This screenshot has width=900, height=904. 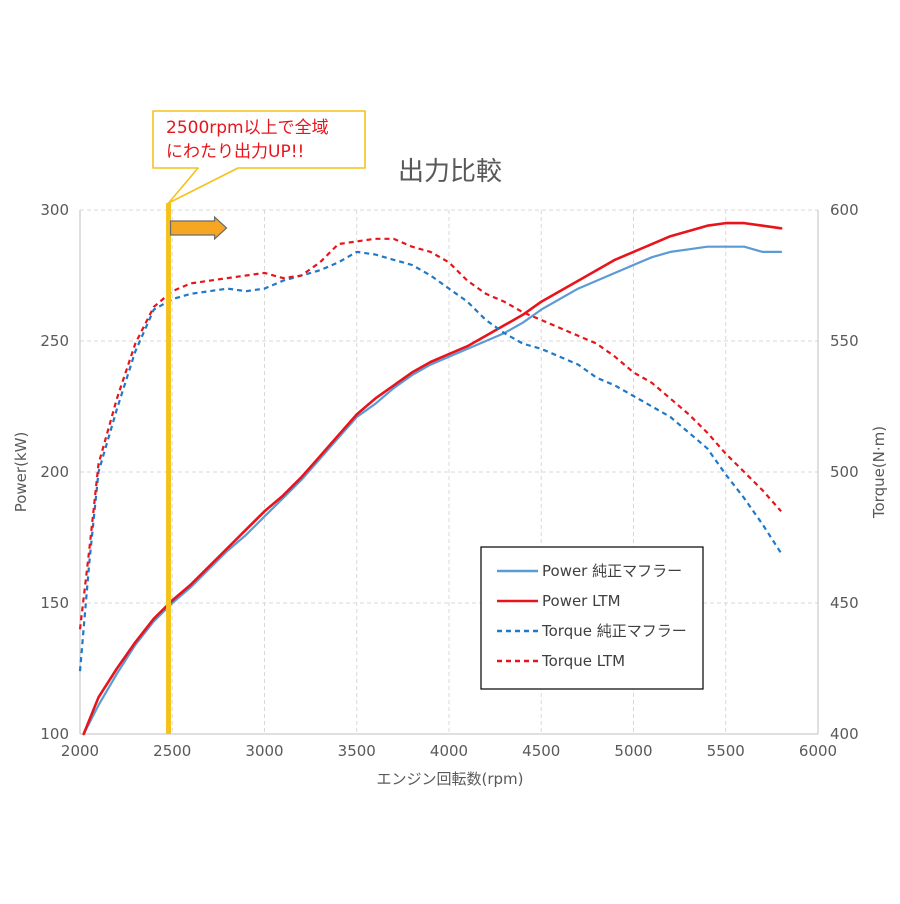 I want to click on chart-title: 出力比較, so click(x=450, y=172).